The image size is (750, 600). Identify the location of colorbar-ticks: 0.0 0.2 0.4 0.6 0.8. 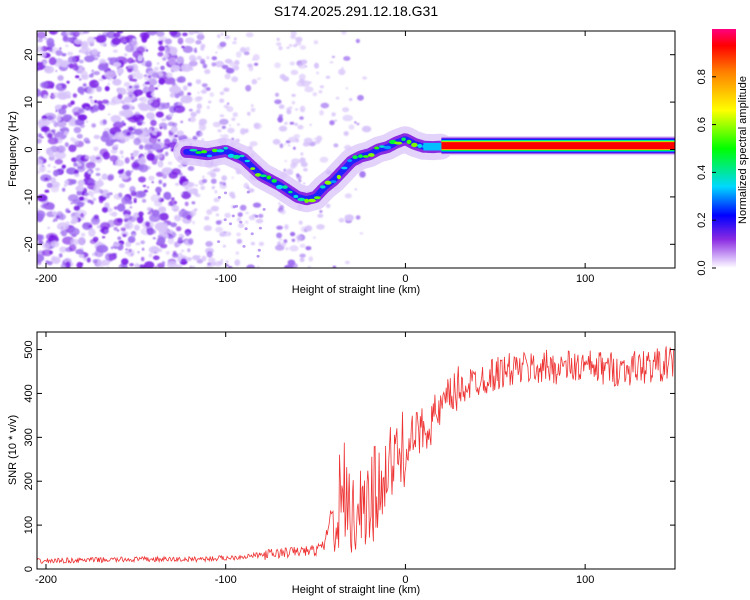
(706, 172).